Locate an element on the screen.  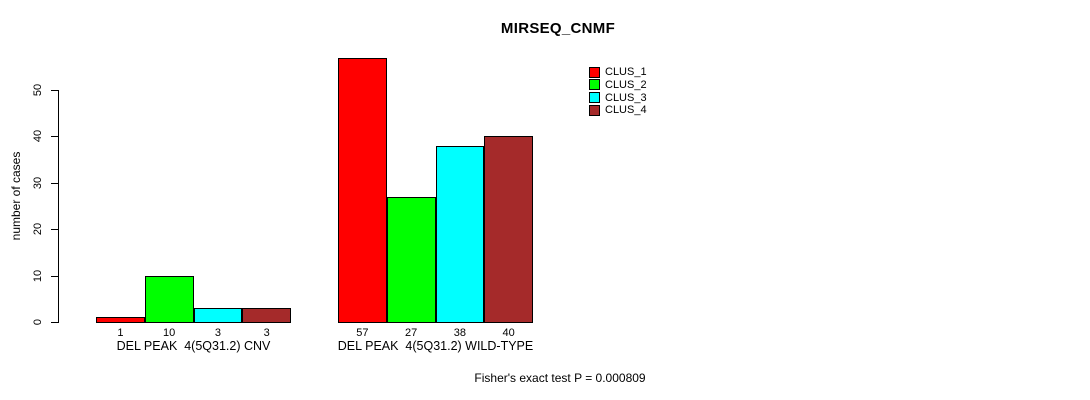
y-axis-tick-label: 40 is located at coordinates (38, 136).